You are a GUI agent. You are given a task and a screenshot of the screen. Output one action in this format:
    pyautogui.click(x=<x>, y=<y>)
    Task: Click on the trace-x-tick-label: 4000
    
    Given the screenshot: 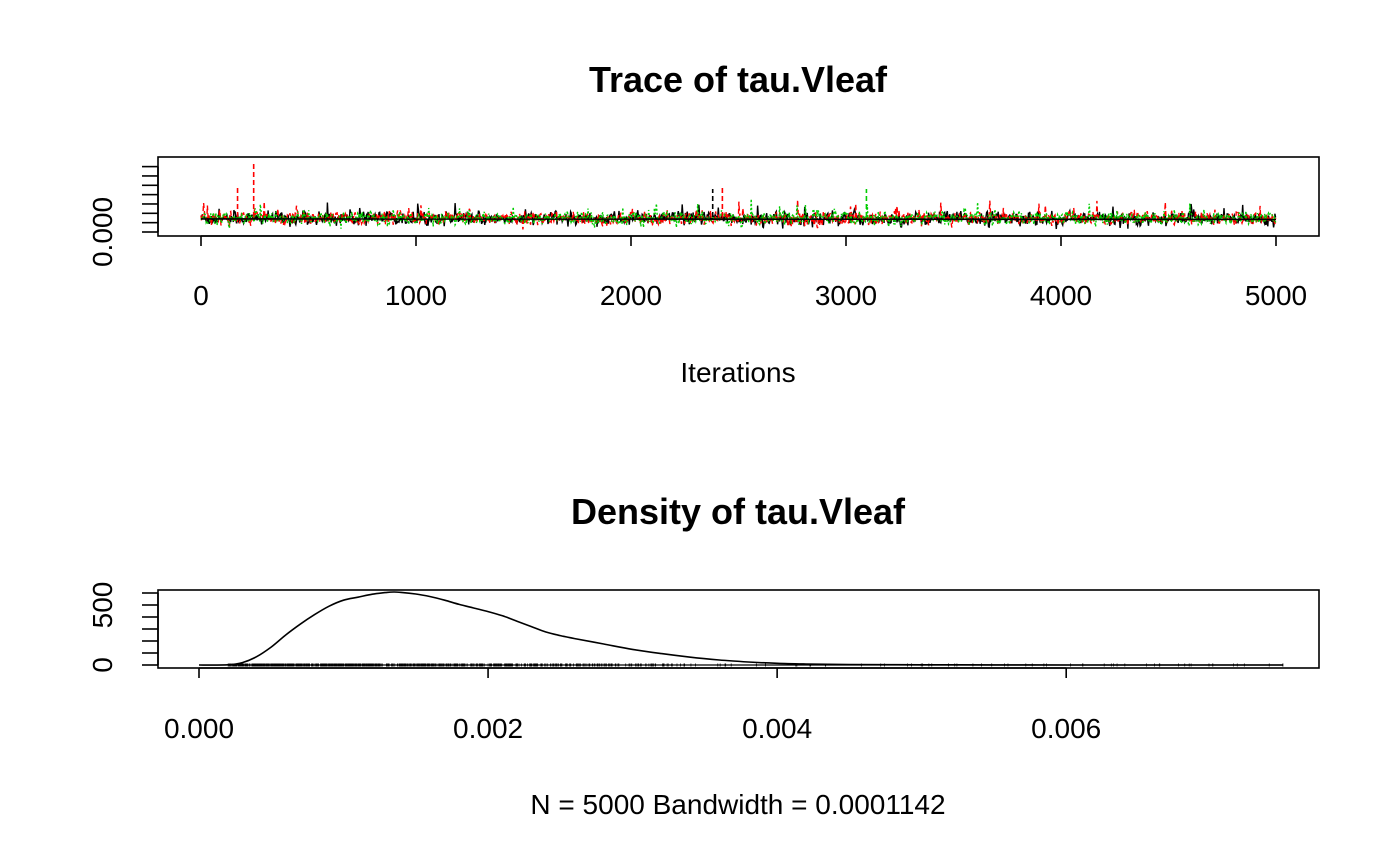 What is the action you would take?
    pyautogui.click(x=1061, y=295)
    